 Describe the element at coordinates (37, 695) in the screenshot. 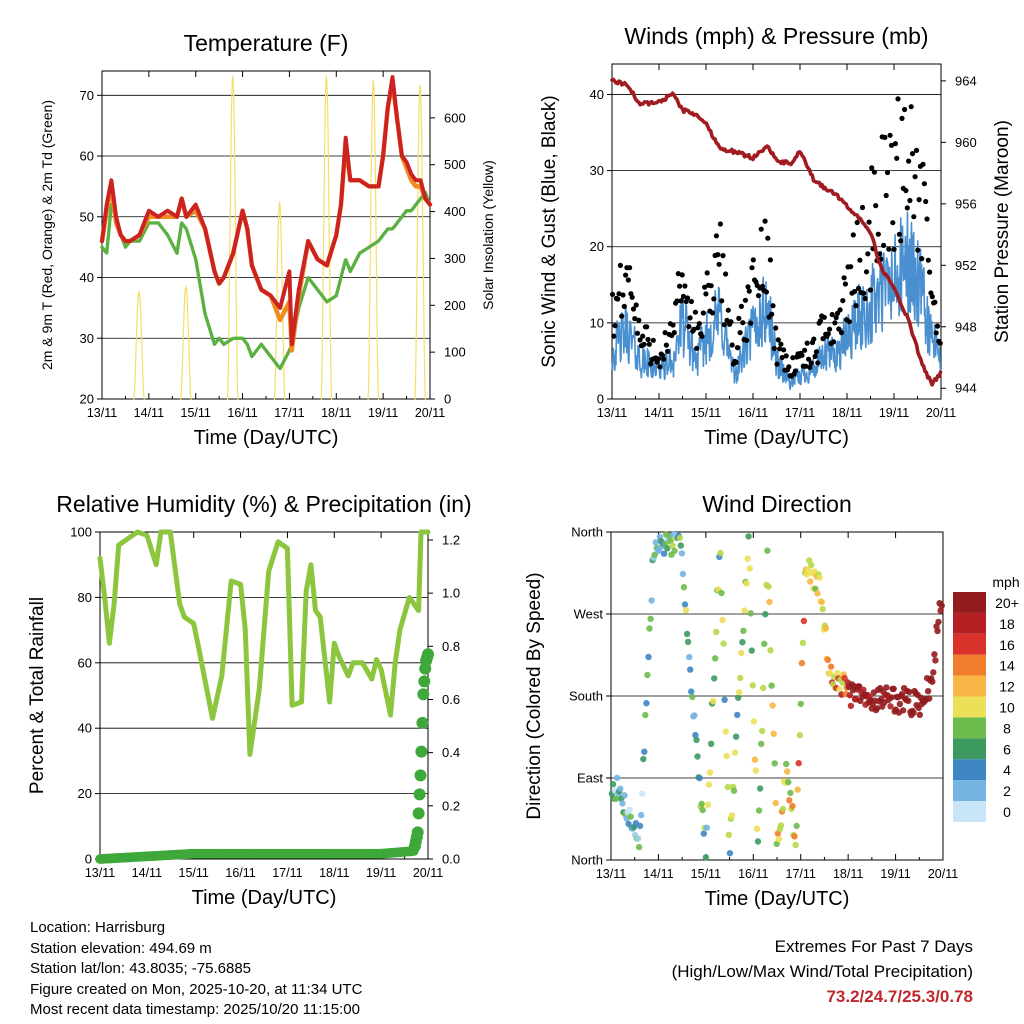

I see `y-axis-label: Percent & Total Rainfall` at that location.